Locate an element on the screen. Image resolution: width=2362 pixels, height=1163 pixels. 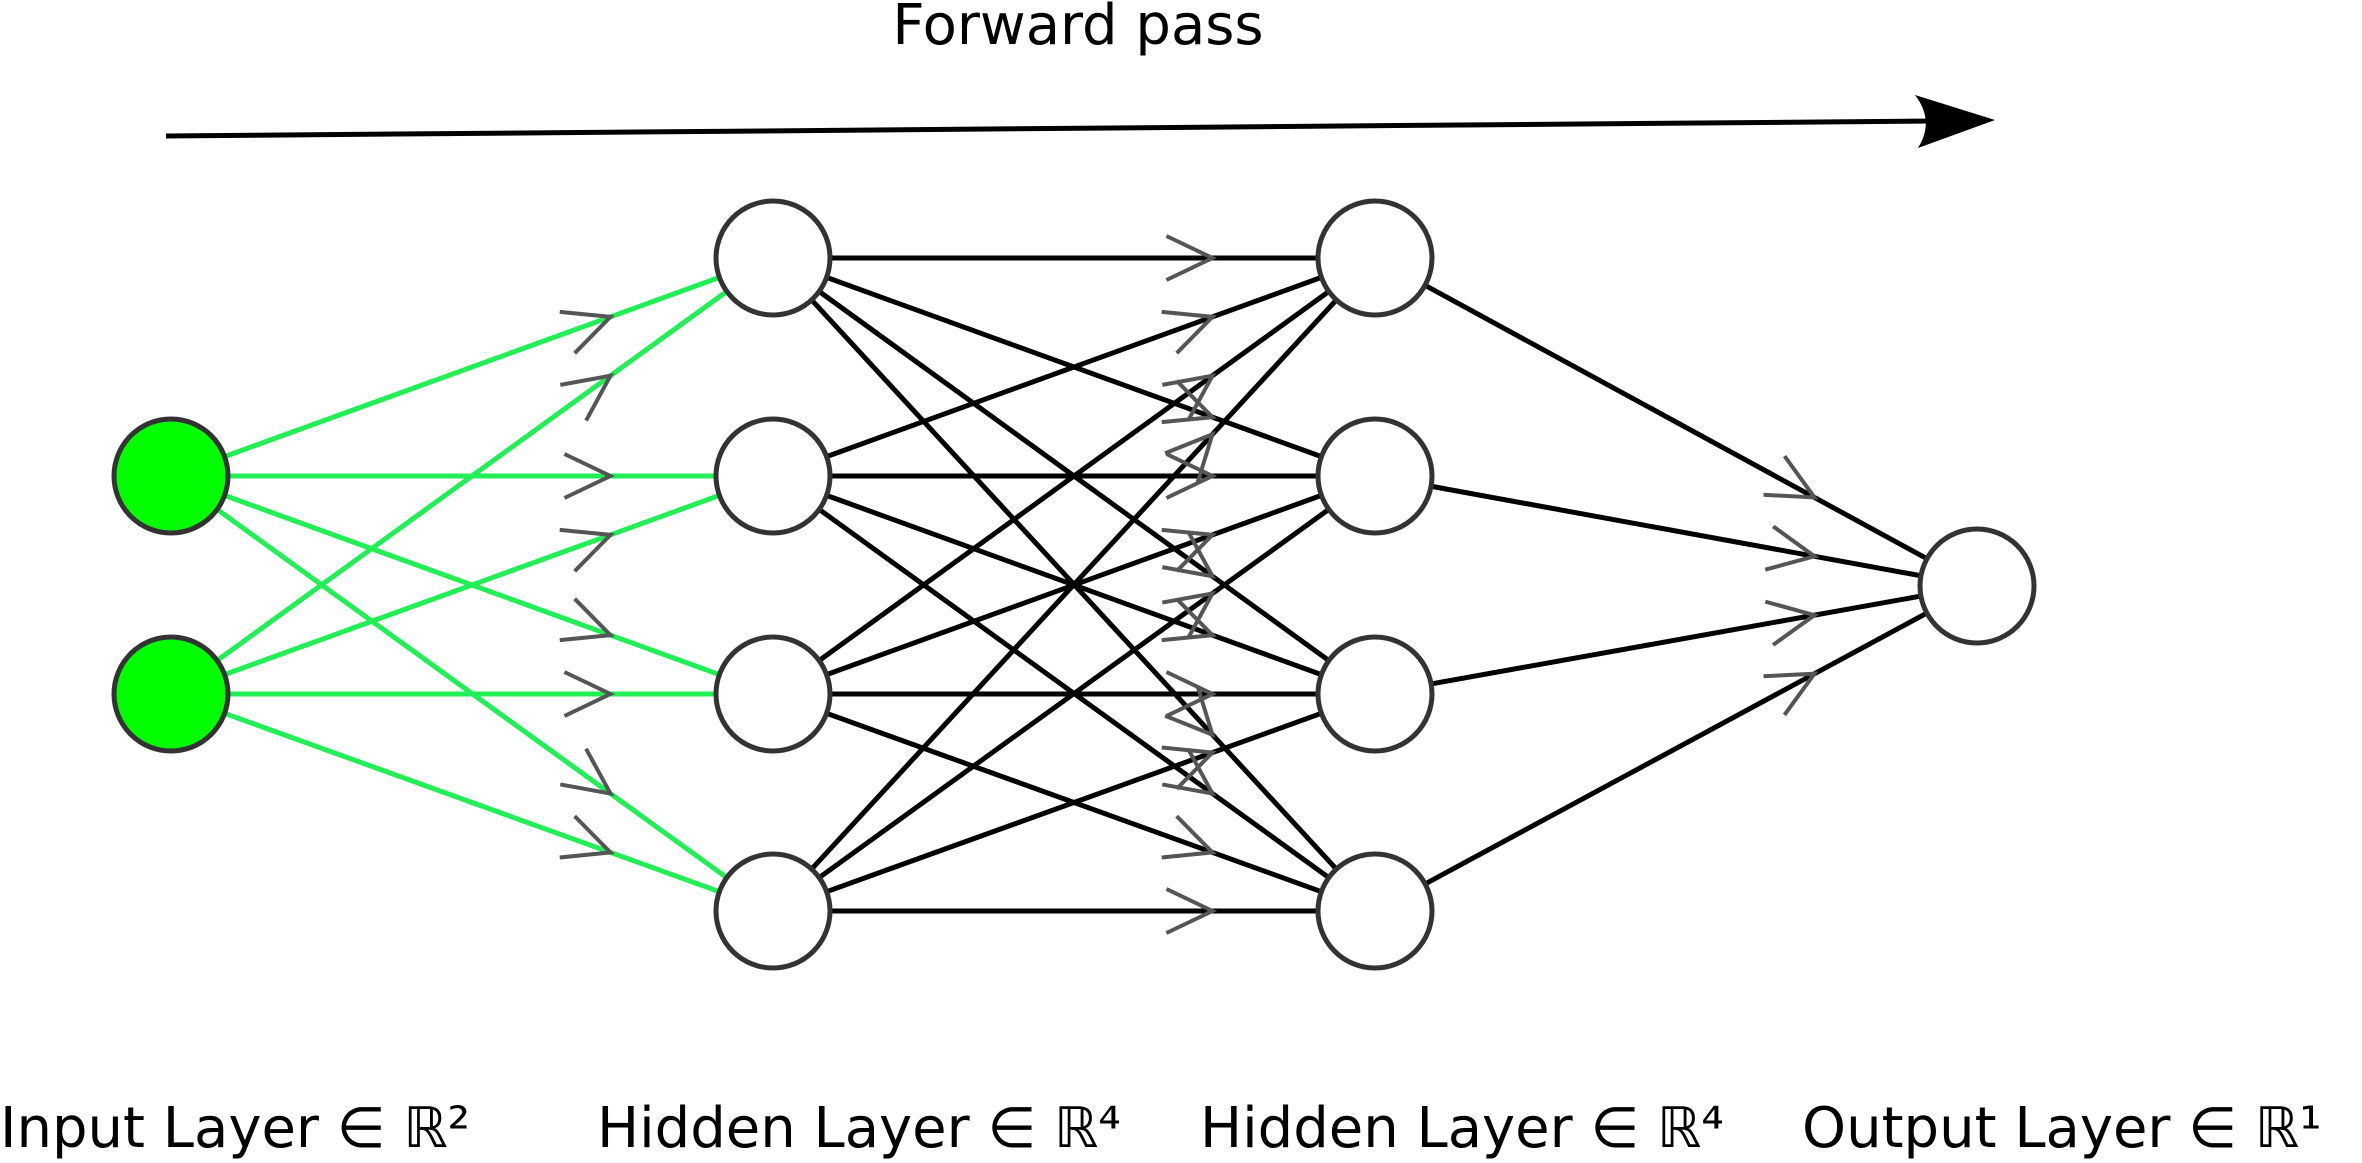
hidden-layer-1-label: Hidden Layer ∈ ℝ⁴ is located at coordinates (859, 1128).